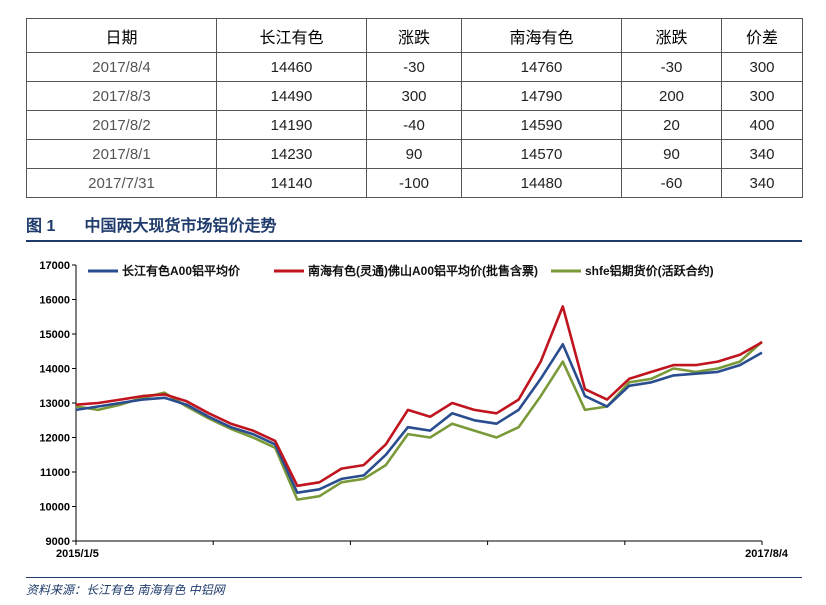 Image resolution: width=826 pixels, height=605 pixels. Describe the element at coordinates (41, 226) in the screenshot. I see `figure-number: 图 1` at that location.